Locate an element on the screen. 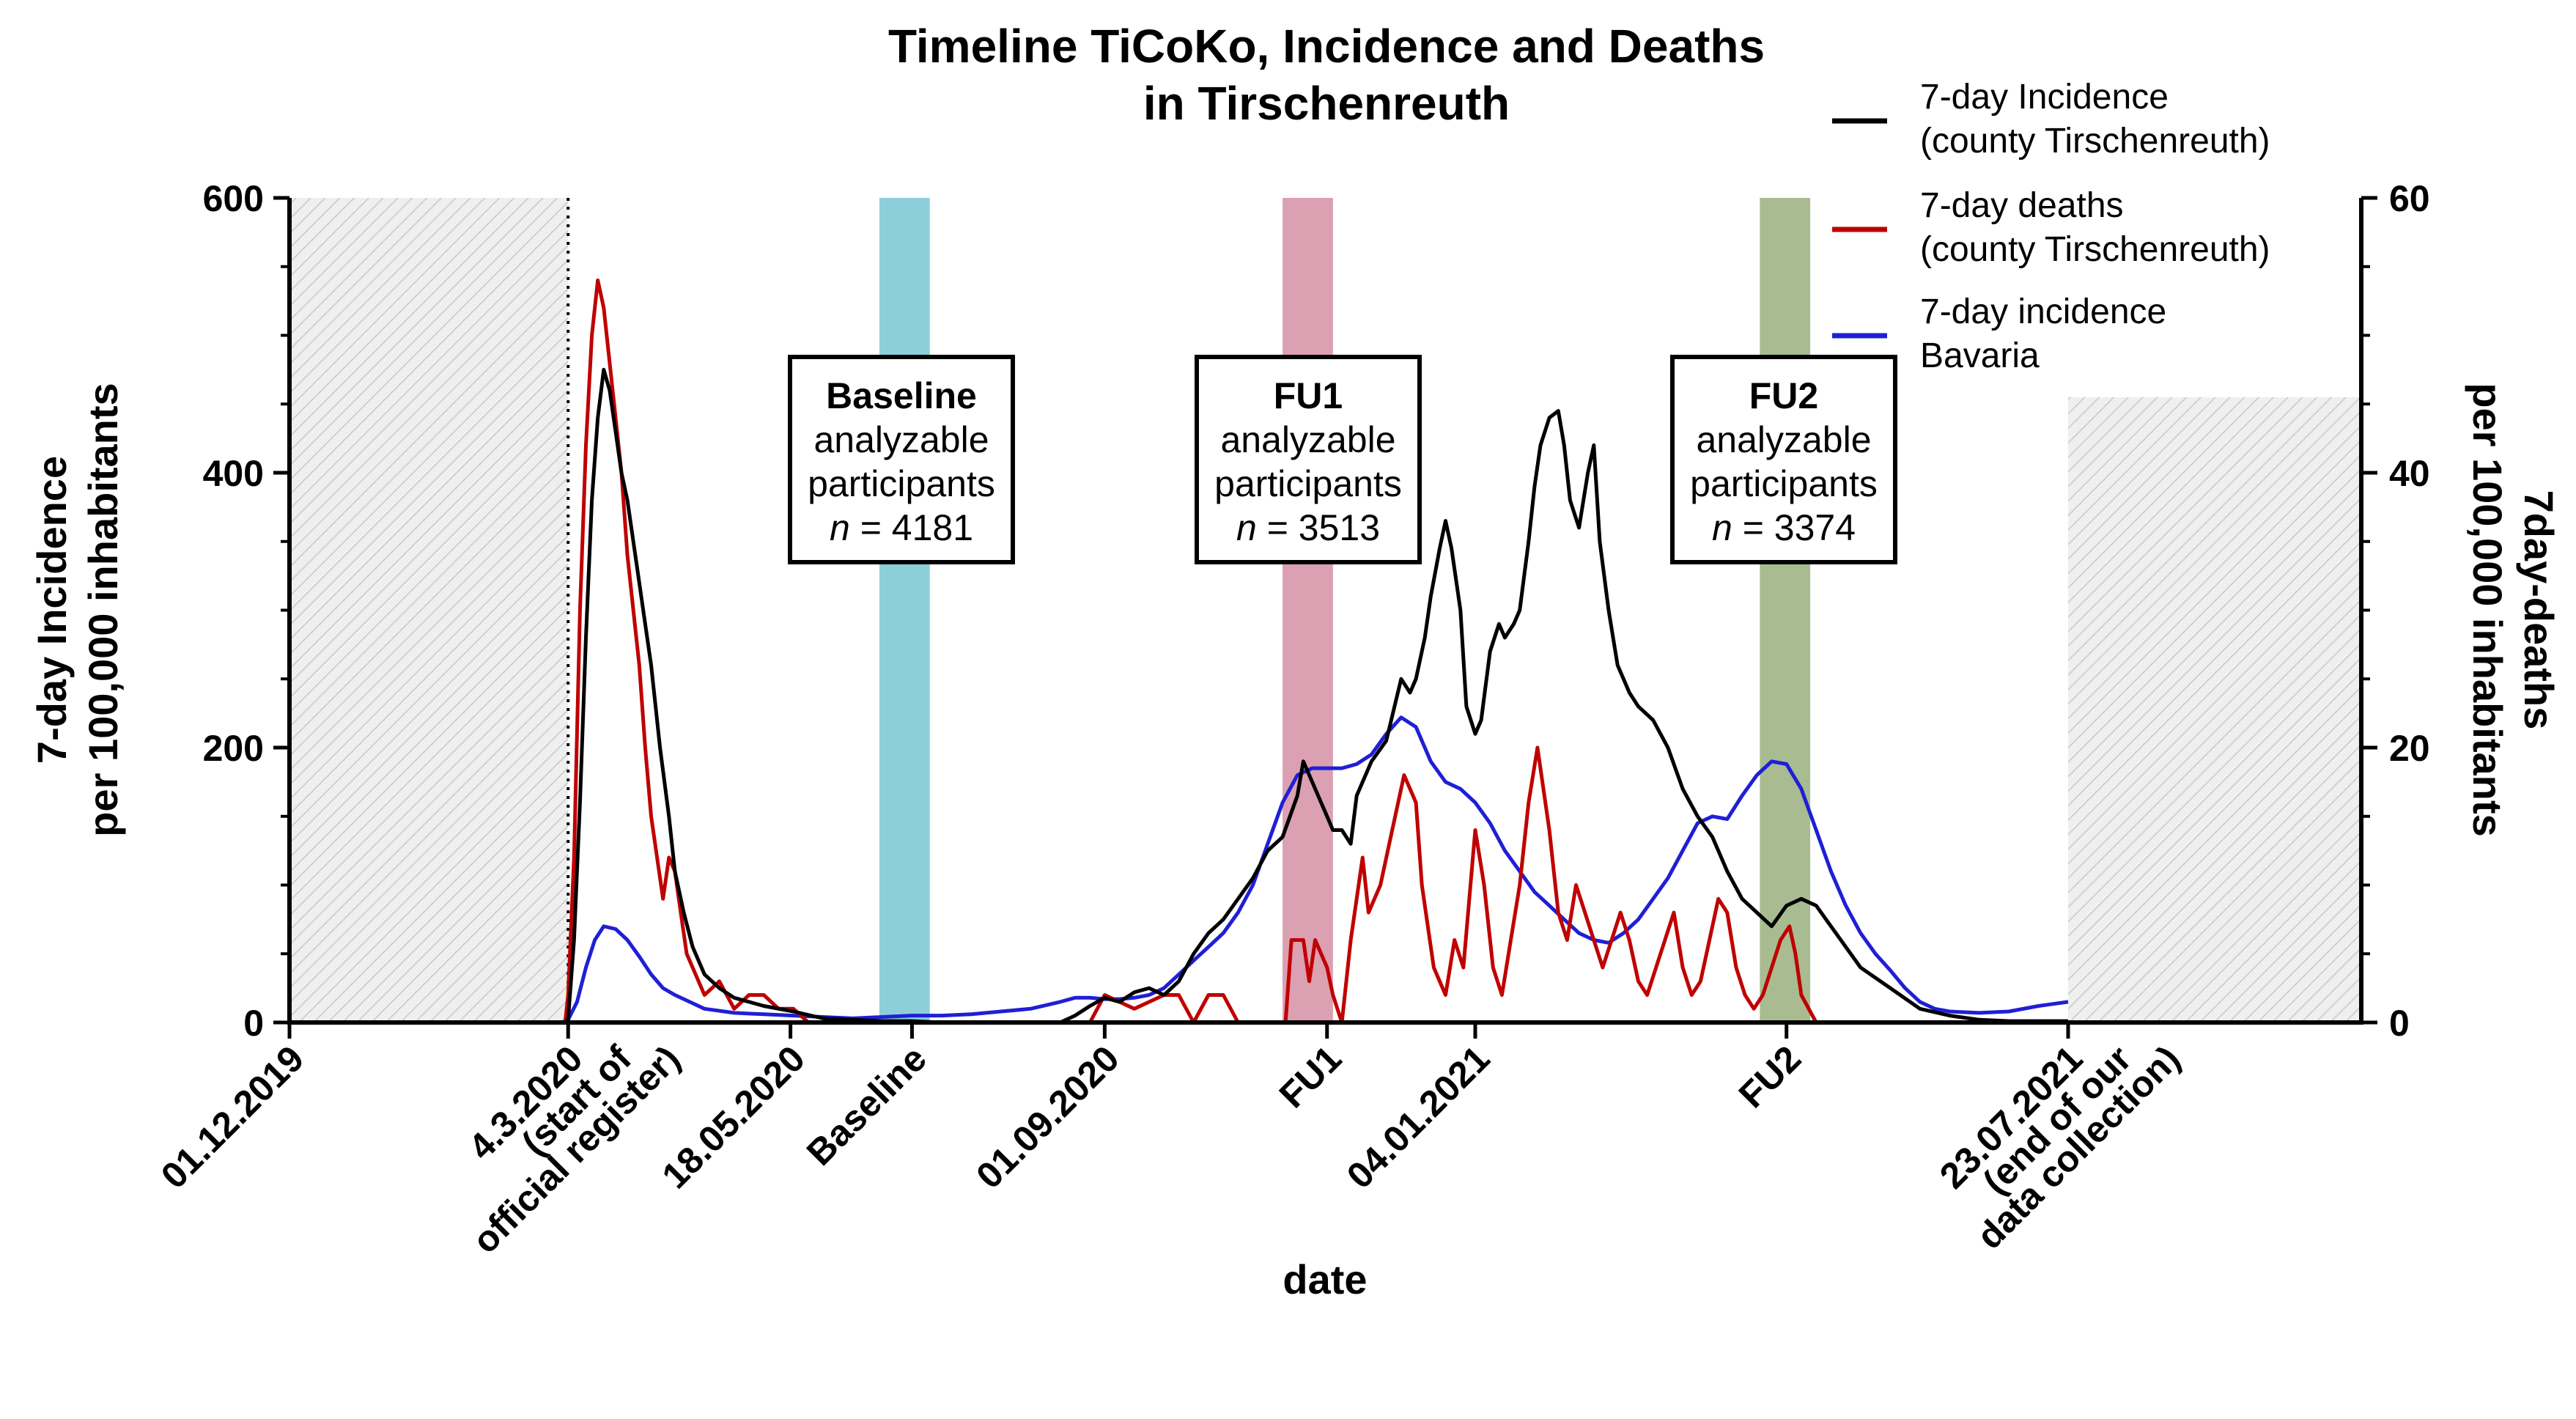 This screenshot has height=1419, width=2576. legend-bavaria-line2: Bavaria is located at coordinates (1980, 355).